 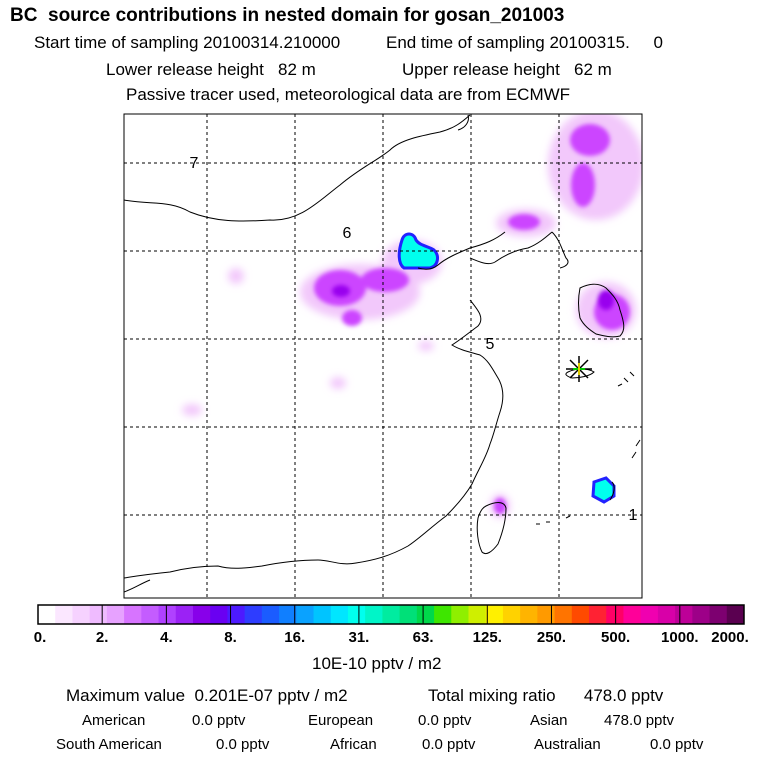 What do you see at coordinates (166, 637) in the screenshot?
I see `colorbar-tick-label: 4.` at bounding box center [166, 637].